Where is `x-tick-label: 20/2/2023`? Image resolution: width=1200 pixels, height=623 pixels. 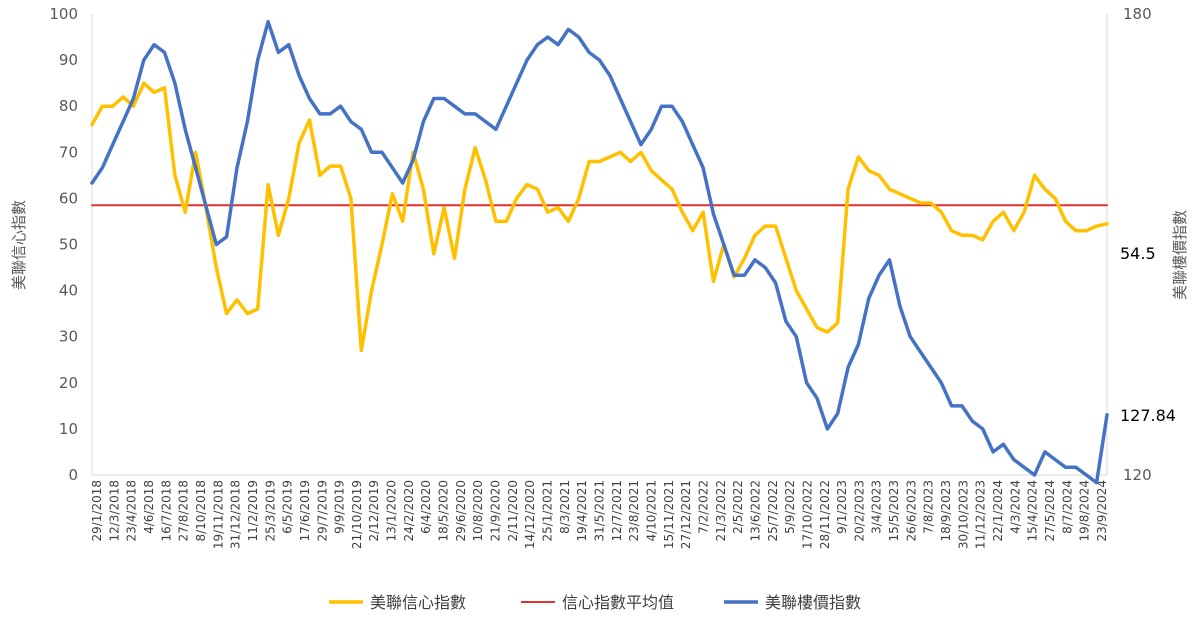 x-tick-label: 20/2/2023 is located at coordinates (859, 511).